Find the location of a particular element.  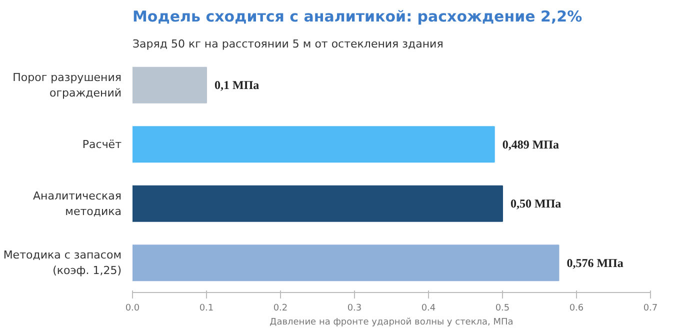

y-tick-label: Расчёт is located at coordinates (102, 144).